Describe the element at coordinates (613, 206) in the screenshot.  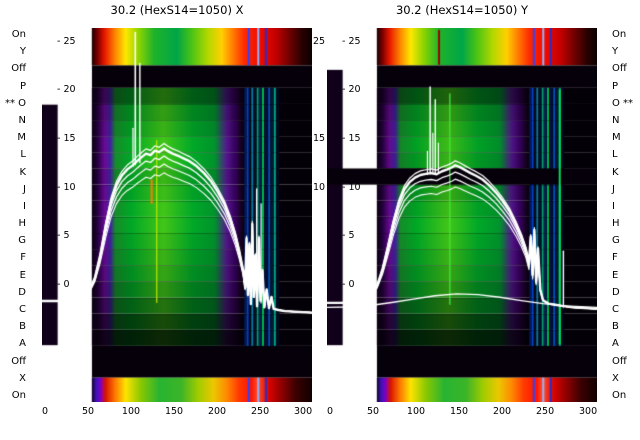
I see `wire-label-right-10: I` at that location.